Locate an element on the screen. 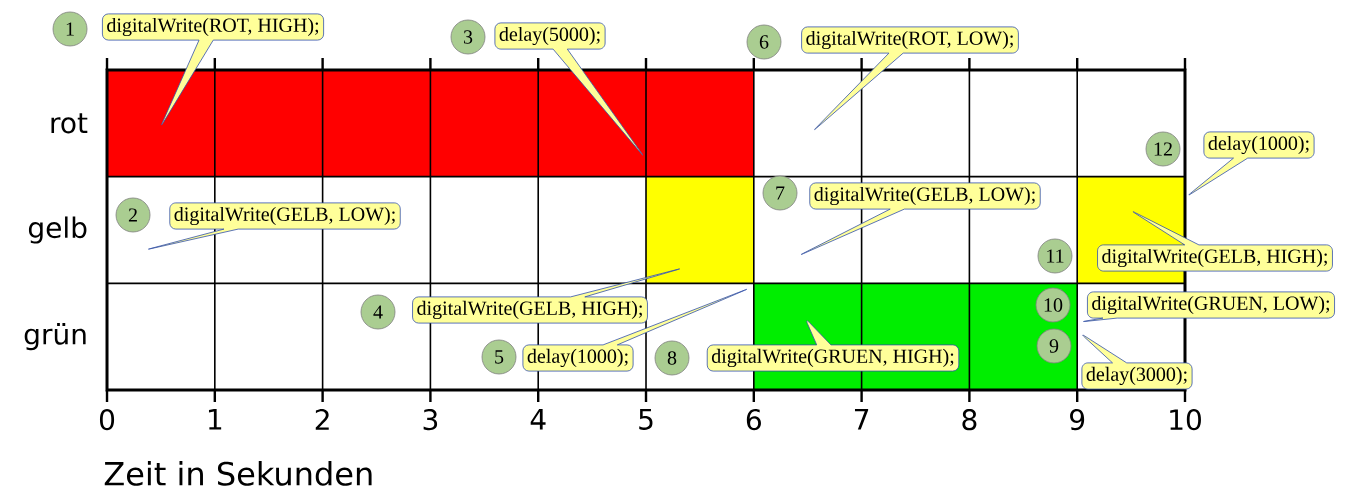 The width and height of the screenshot is (1360, 492). x-axis-title: Zeit in Sekunden is located at coordinates (238, 473).